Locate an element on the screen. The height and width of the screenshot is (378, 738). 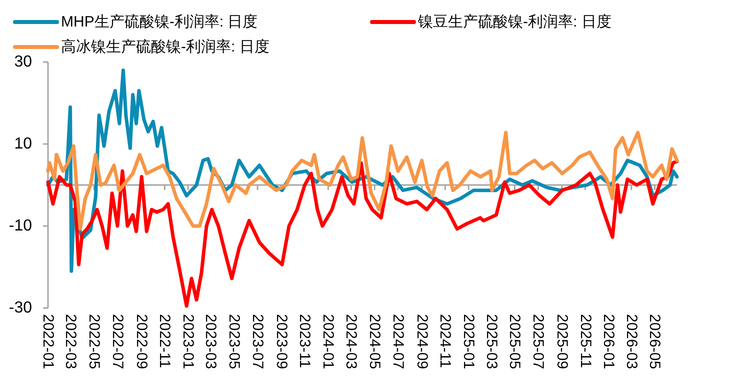
x-tick-label: 2025-01 is located at coordinates (469, 342).